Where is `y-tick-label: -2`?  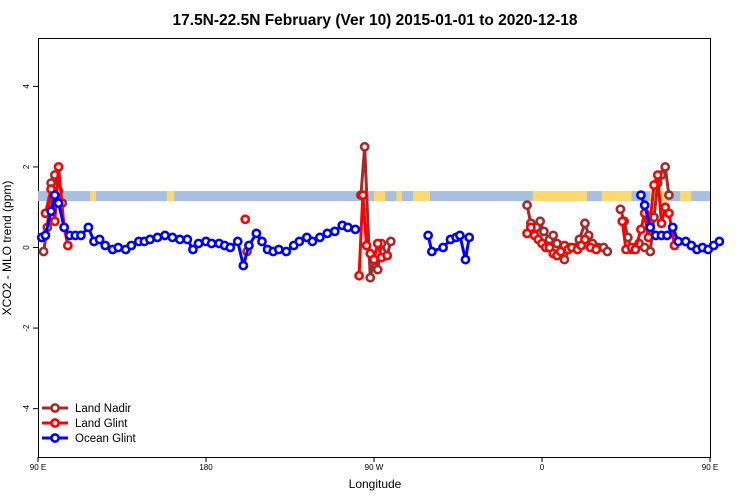
y-tick-label: -2 is located at coordinates (26, 328).